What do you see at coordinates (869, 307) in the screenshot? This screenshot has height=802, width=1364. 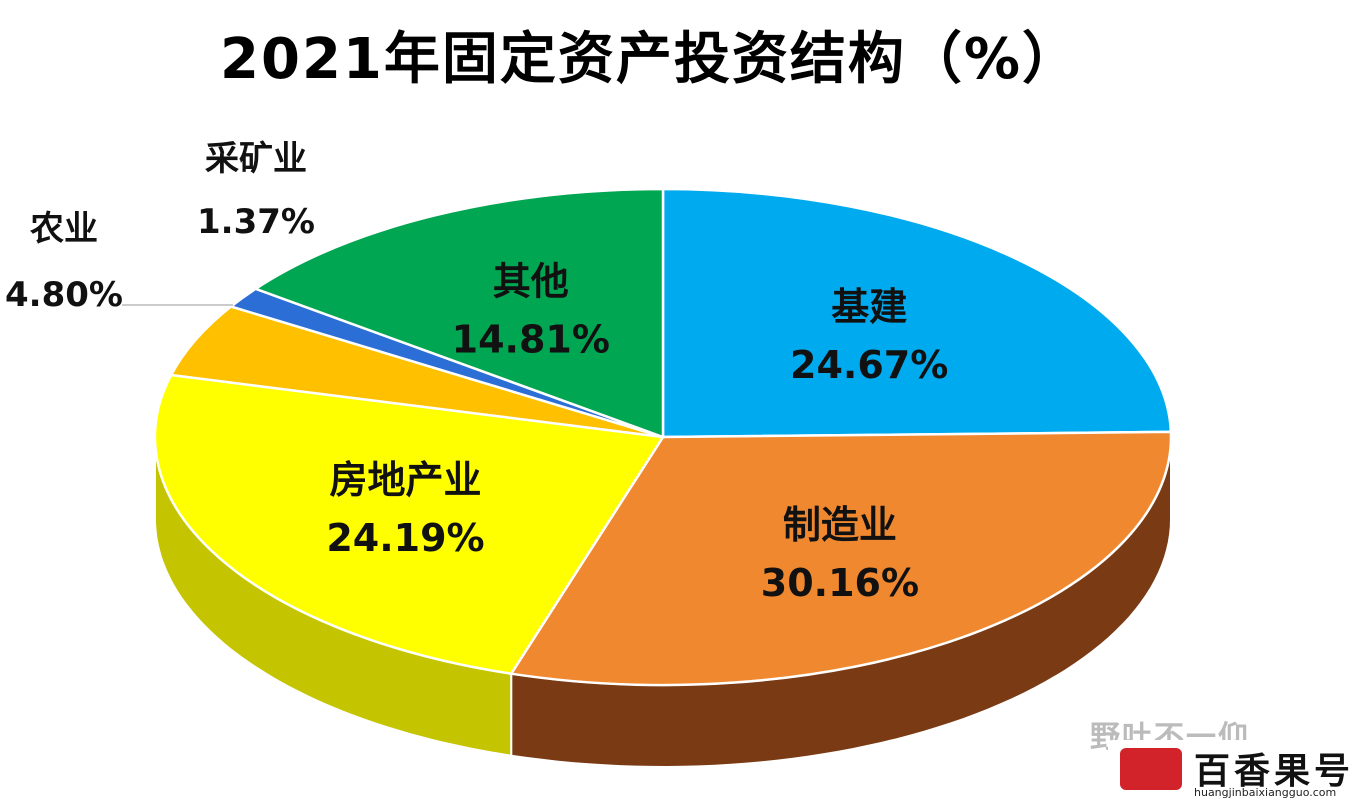 I see `slice-label-name-0: 基建` at bounding box center [869, 307].